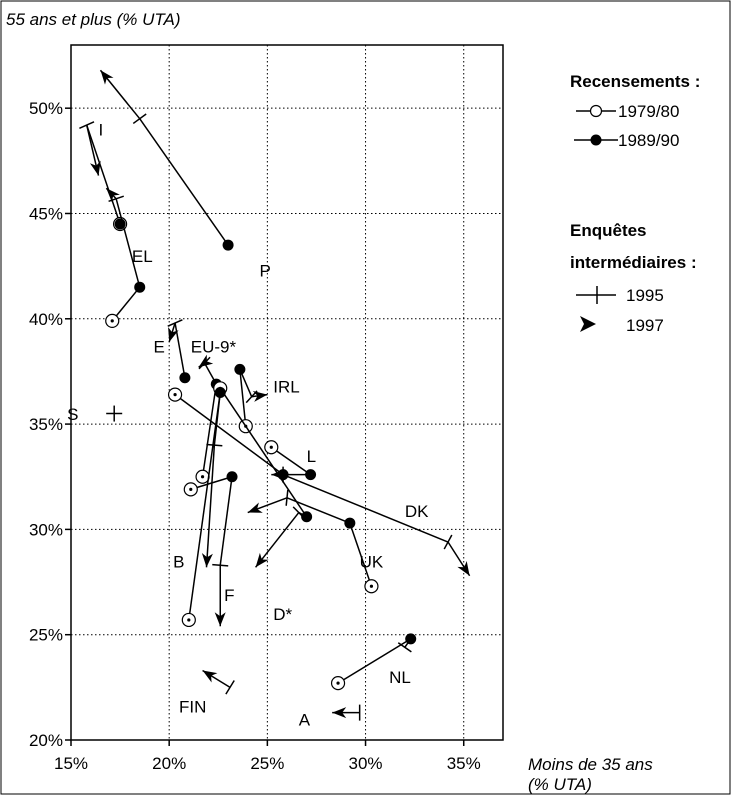 This screenshot has width=732, height=796. Describe the element at coordinates (46, 529) in the screenshot. I see `y-tick-label: 30%` at that location.